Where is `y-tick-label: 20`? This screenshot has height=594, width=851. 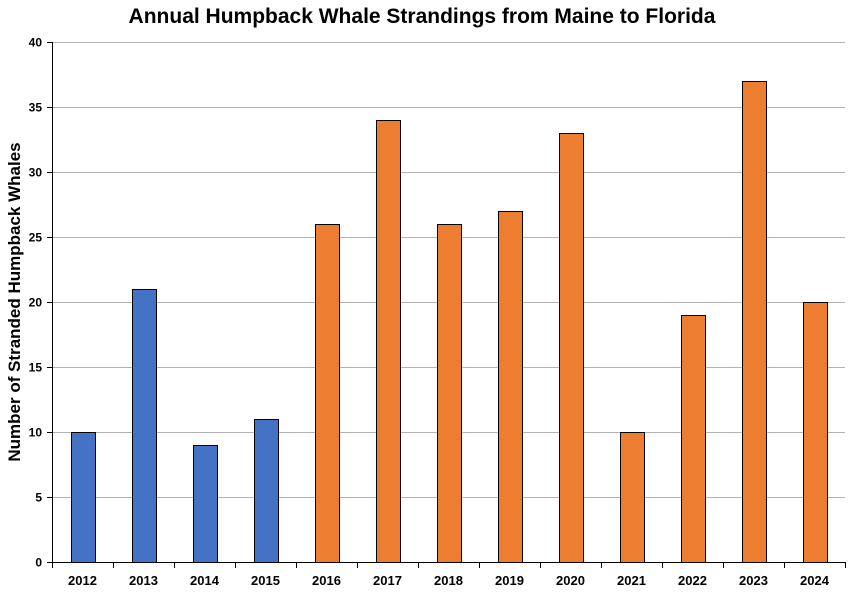
y-tick-label: 20 is located at coordinates (36, 303).